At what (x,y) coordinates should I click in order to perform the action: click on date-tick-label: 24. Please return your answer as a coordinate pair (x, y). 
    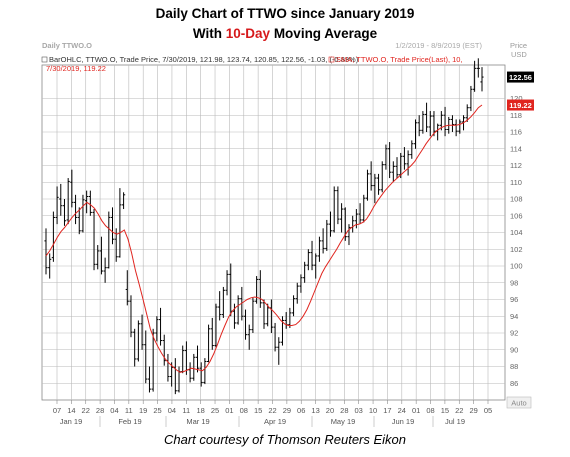
    Looking at the image, I should click on (402, 410).